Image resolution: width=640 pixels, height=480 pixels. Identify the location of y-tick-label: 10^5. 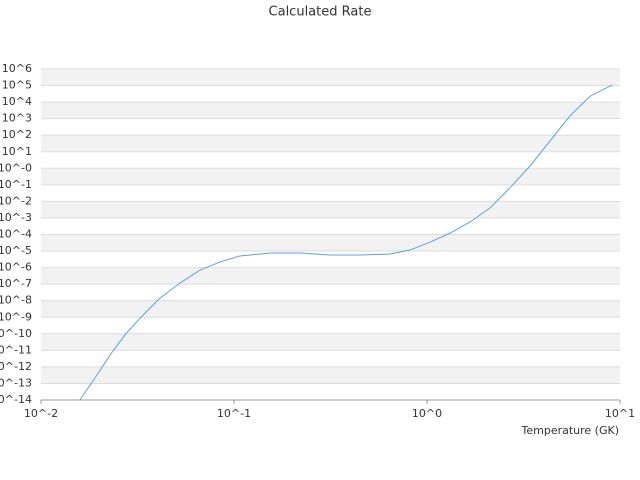
(17, 85).